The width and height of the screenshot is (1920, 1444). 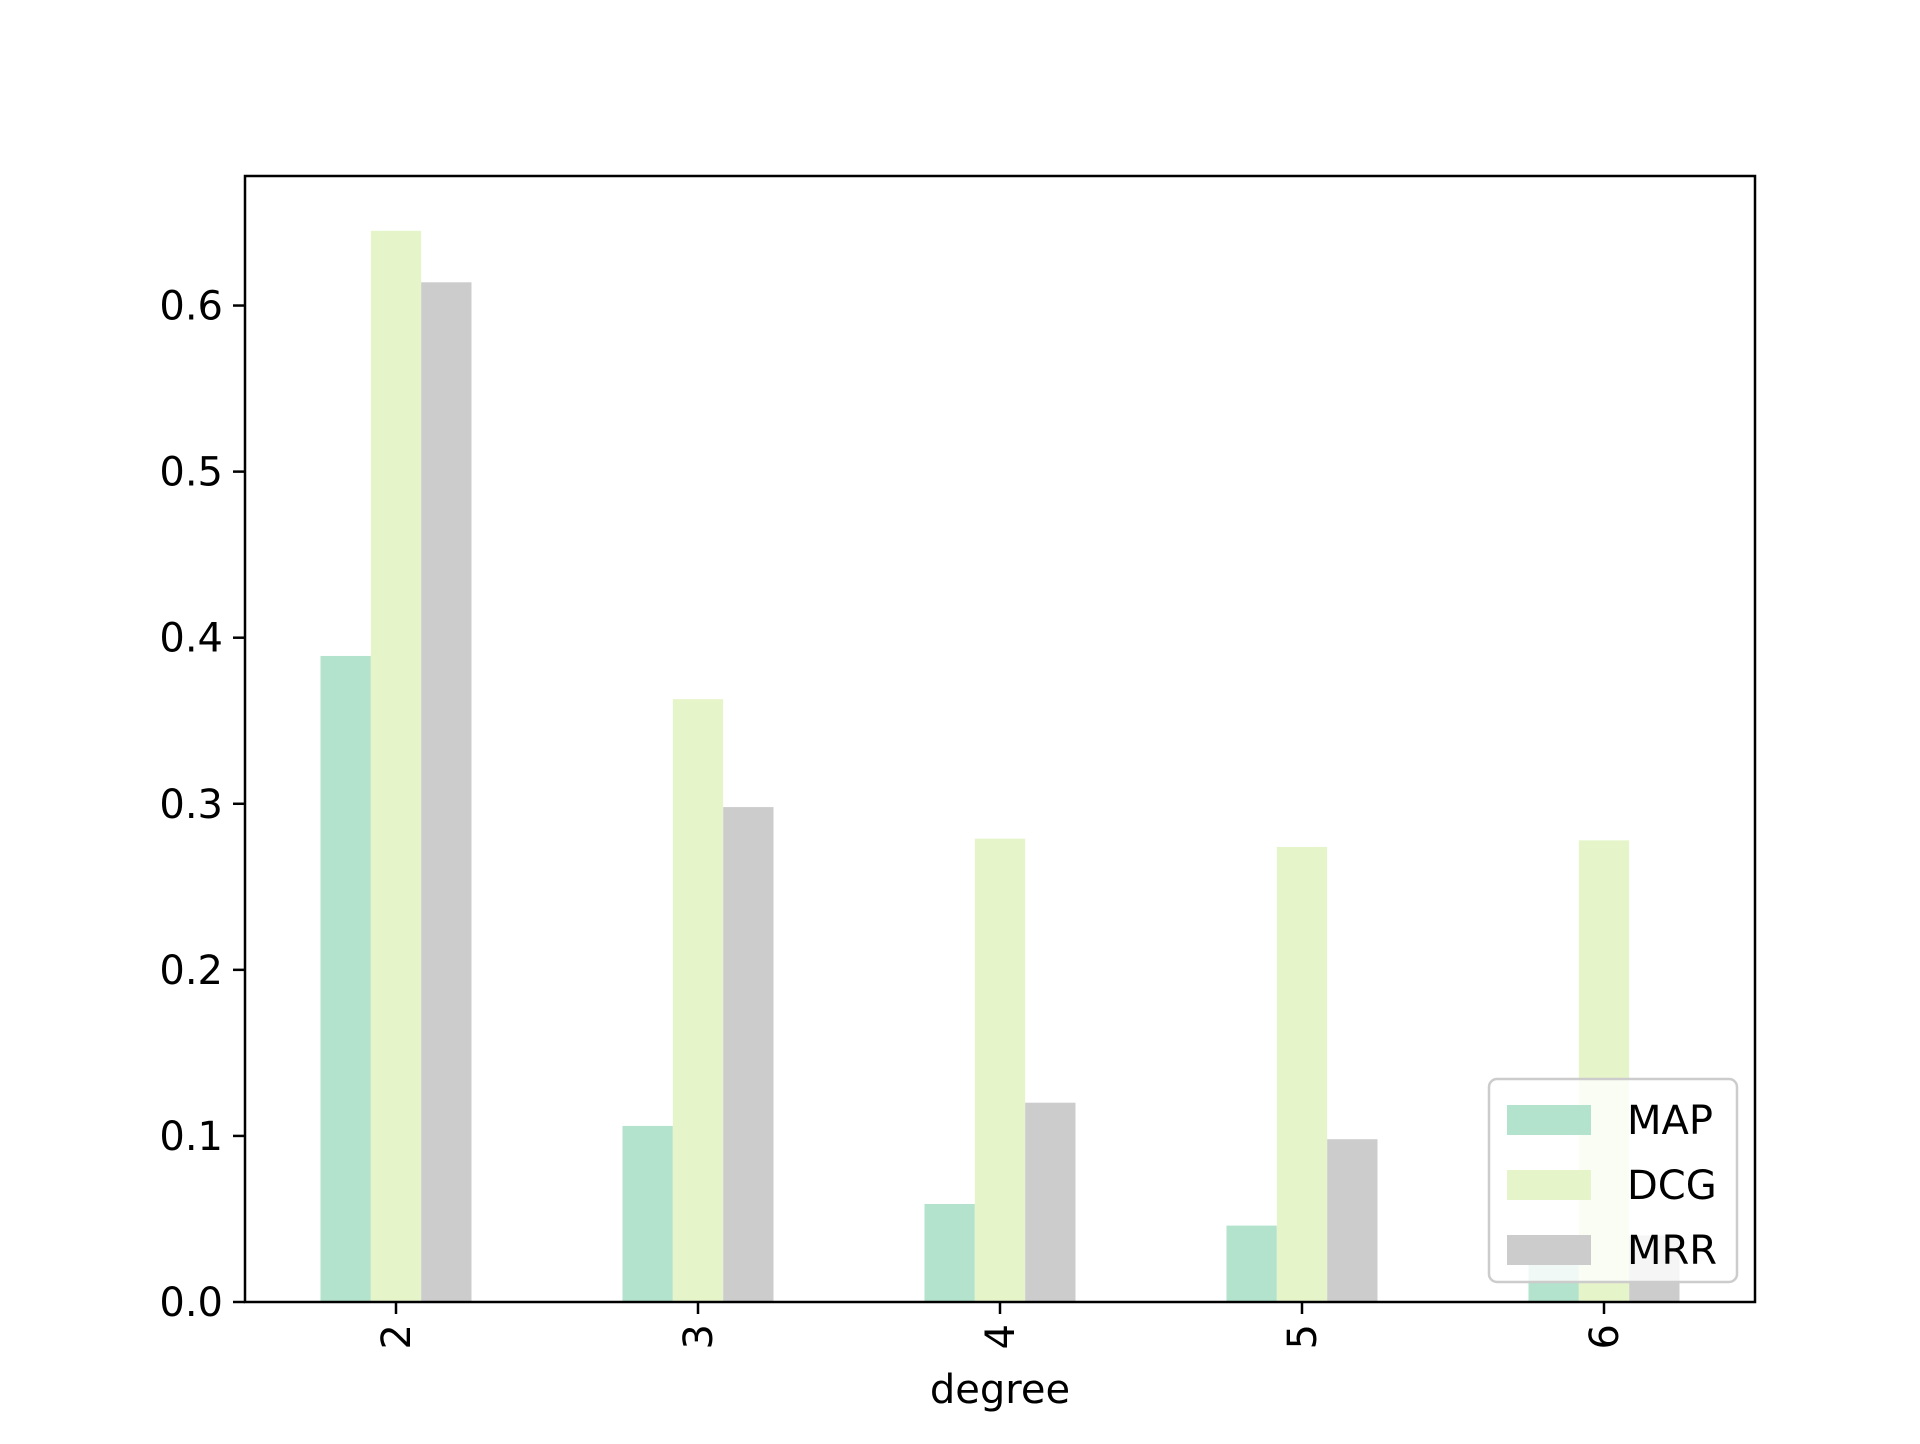 I want to click on y-tick-label: 0.3, so click(x=191, y=805).